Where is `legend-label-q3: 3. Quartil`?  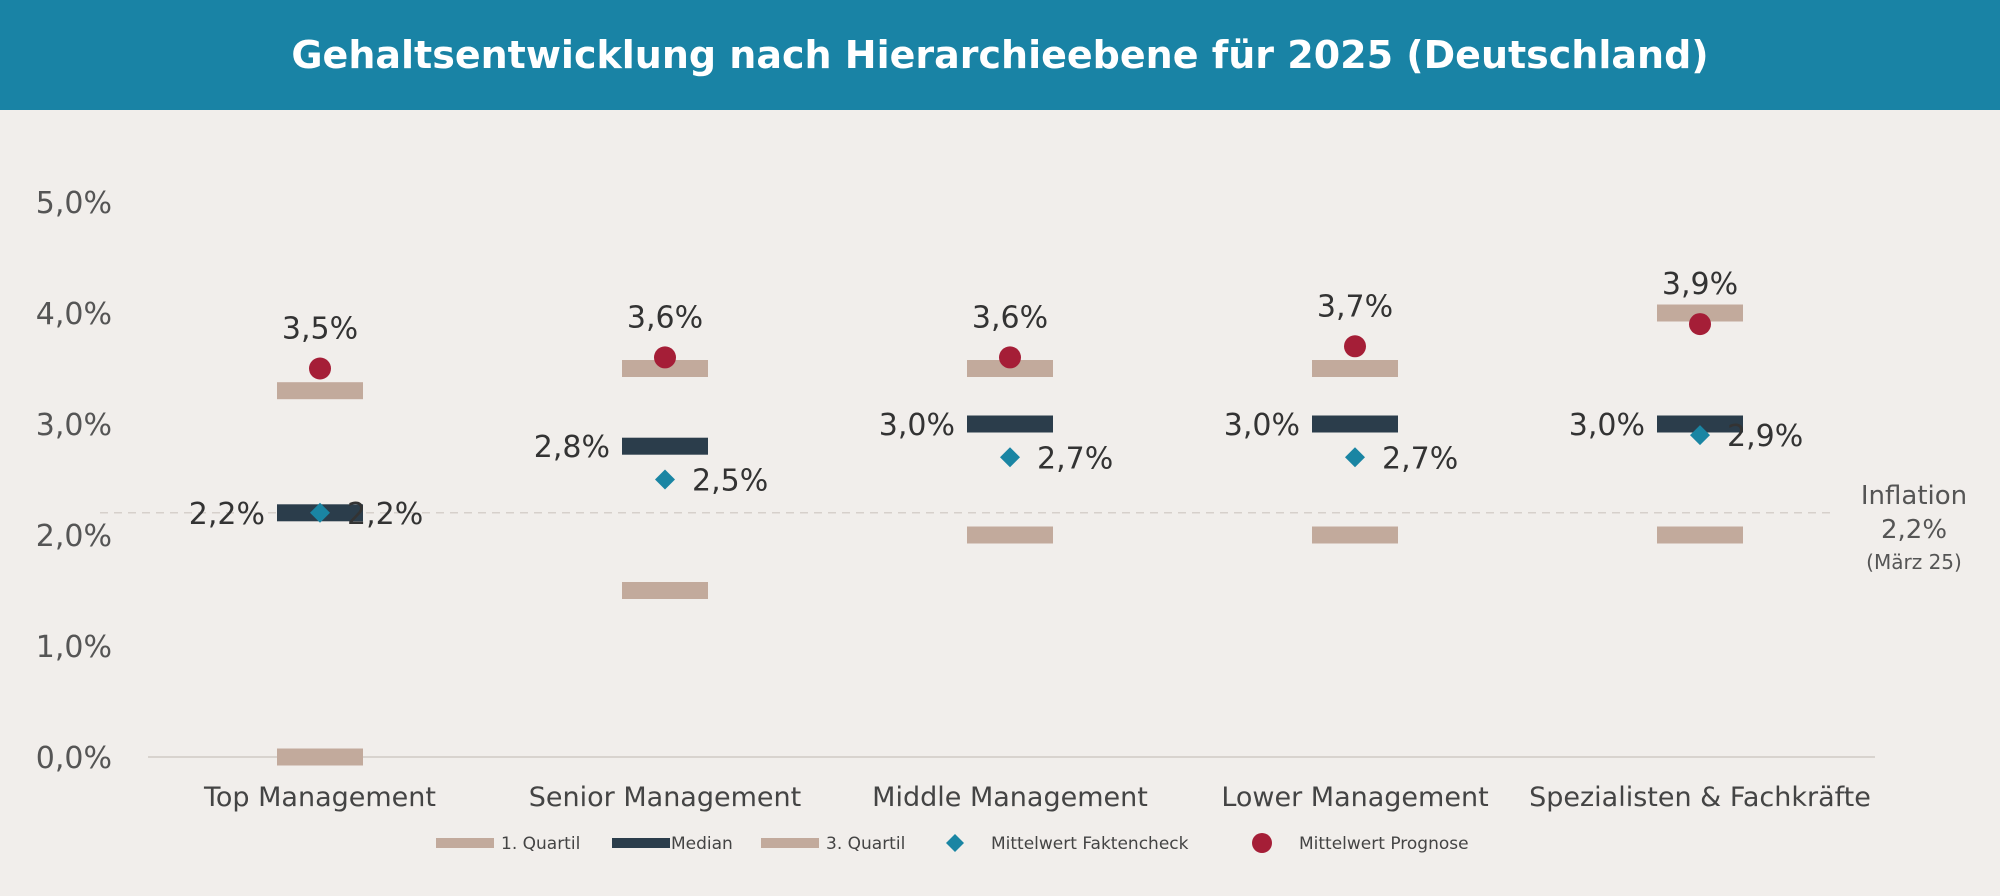 legend-label-q3: 3. Quartil is located at coordinates (865, 844).